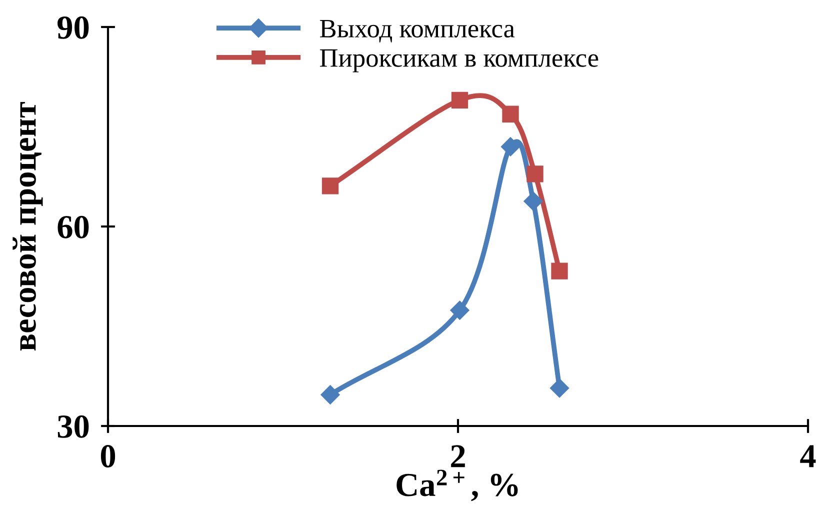 This screenshot has height=509, width=822. I want to click on x-axis-title: Ca$^{2+}$, %, so click(457, 486).